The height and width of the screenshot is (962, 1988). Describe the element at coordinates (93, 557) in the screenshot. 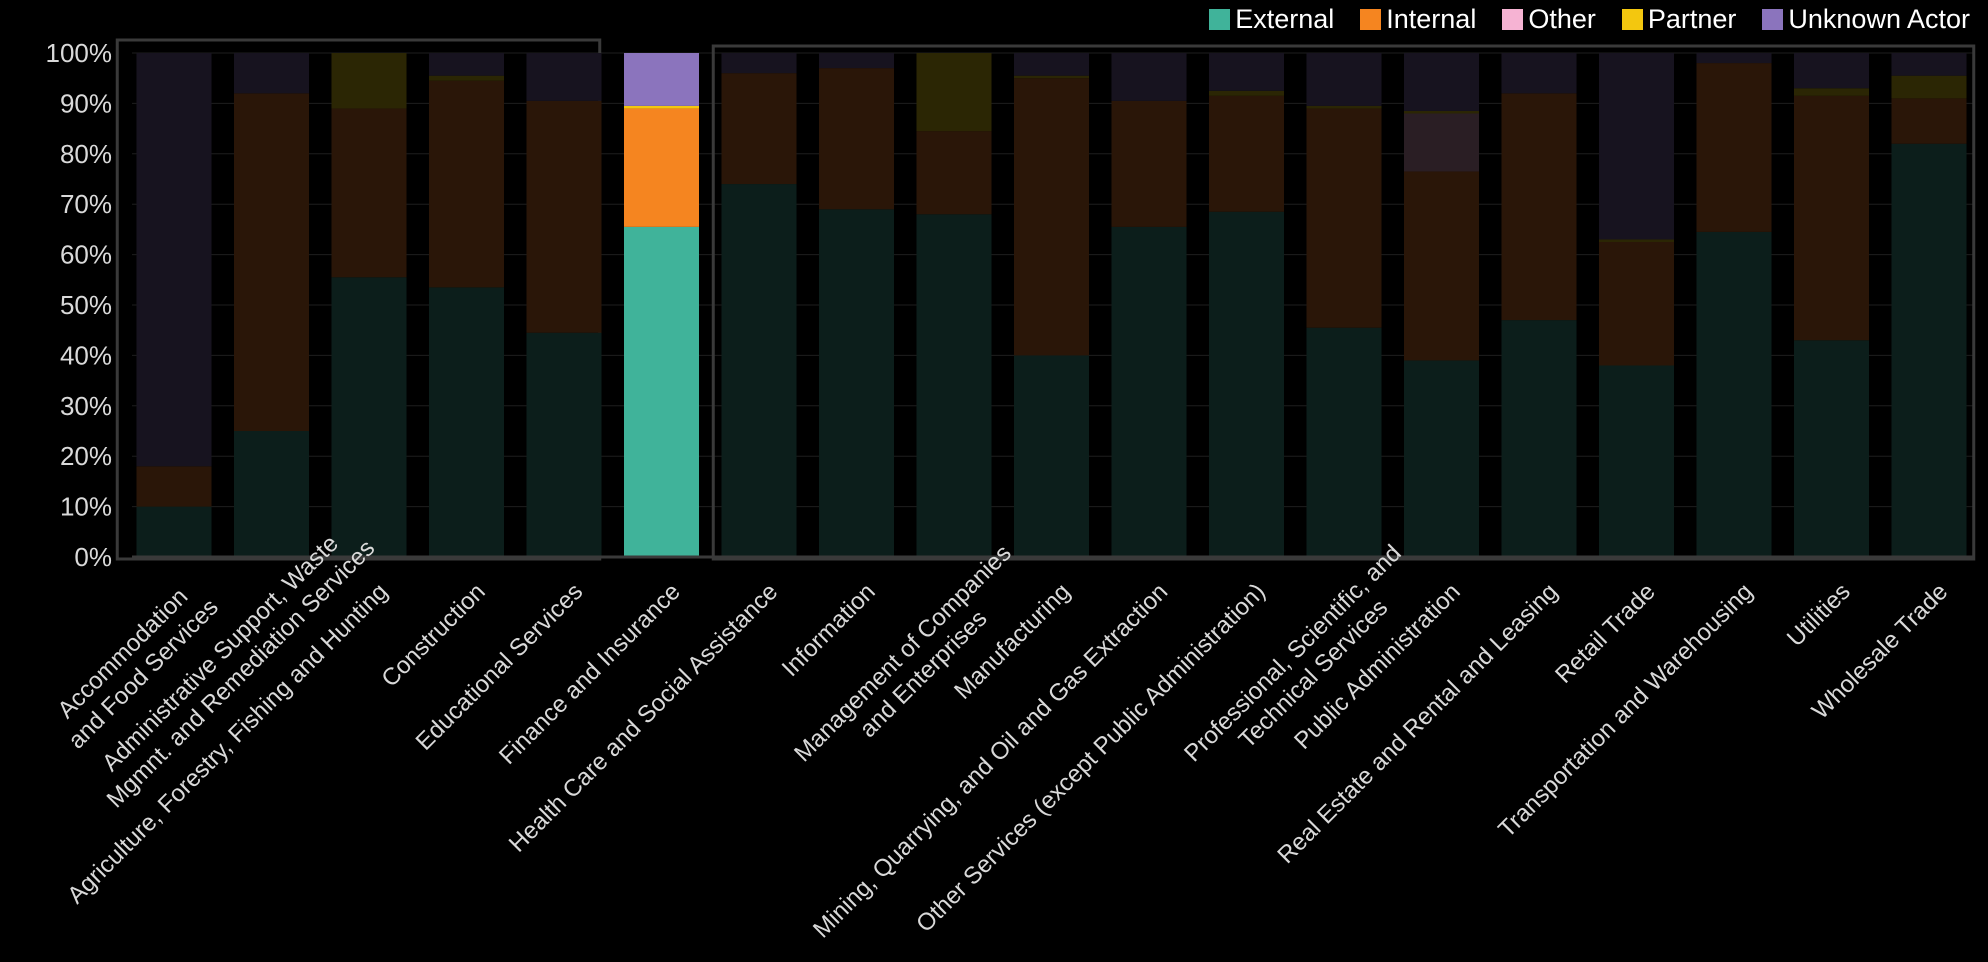

I see `y-tick-label: 0%` at that location.